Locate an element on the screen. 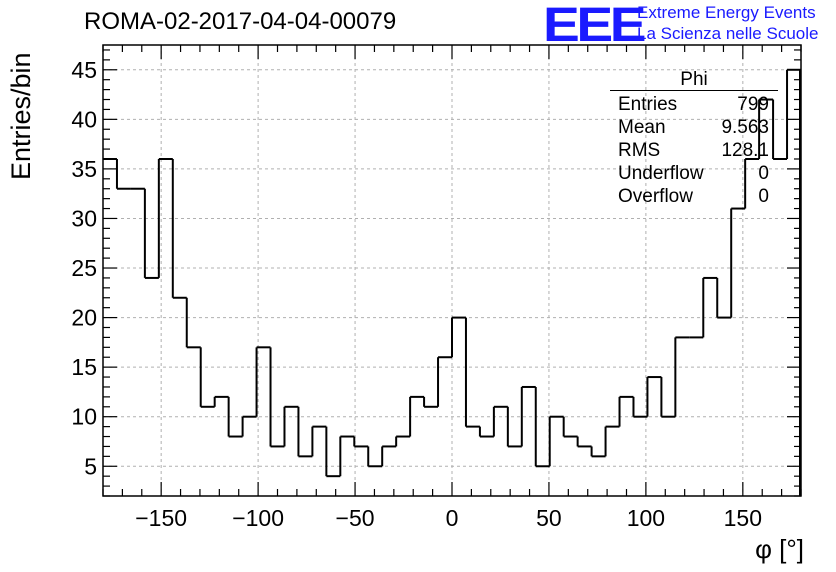 The width and height of the screenshot is (836, 572). stats-row-underflow: Underflow 0 is located at coordinates (694, 173).